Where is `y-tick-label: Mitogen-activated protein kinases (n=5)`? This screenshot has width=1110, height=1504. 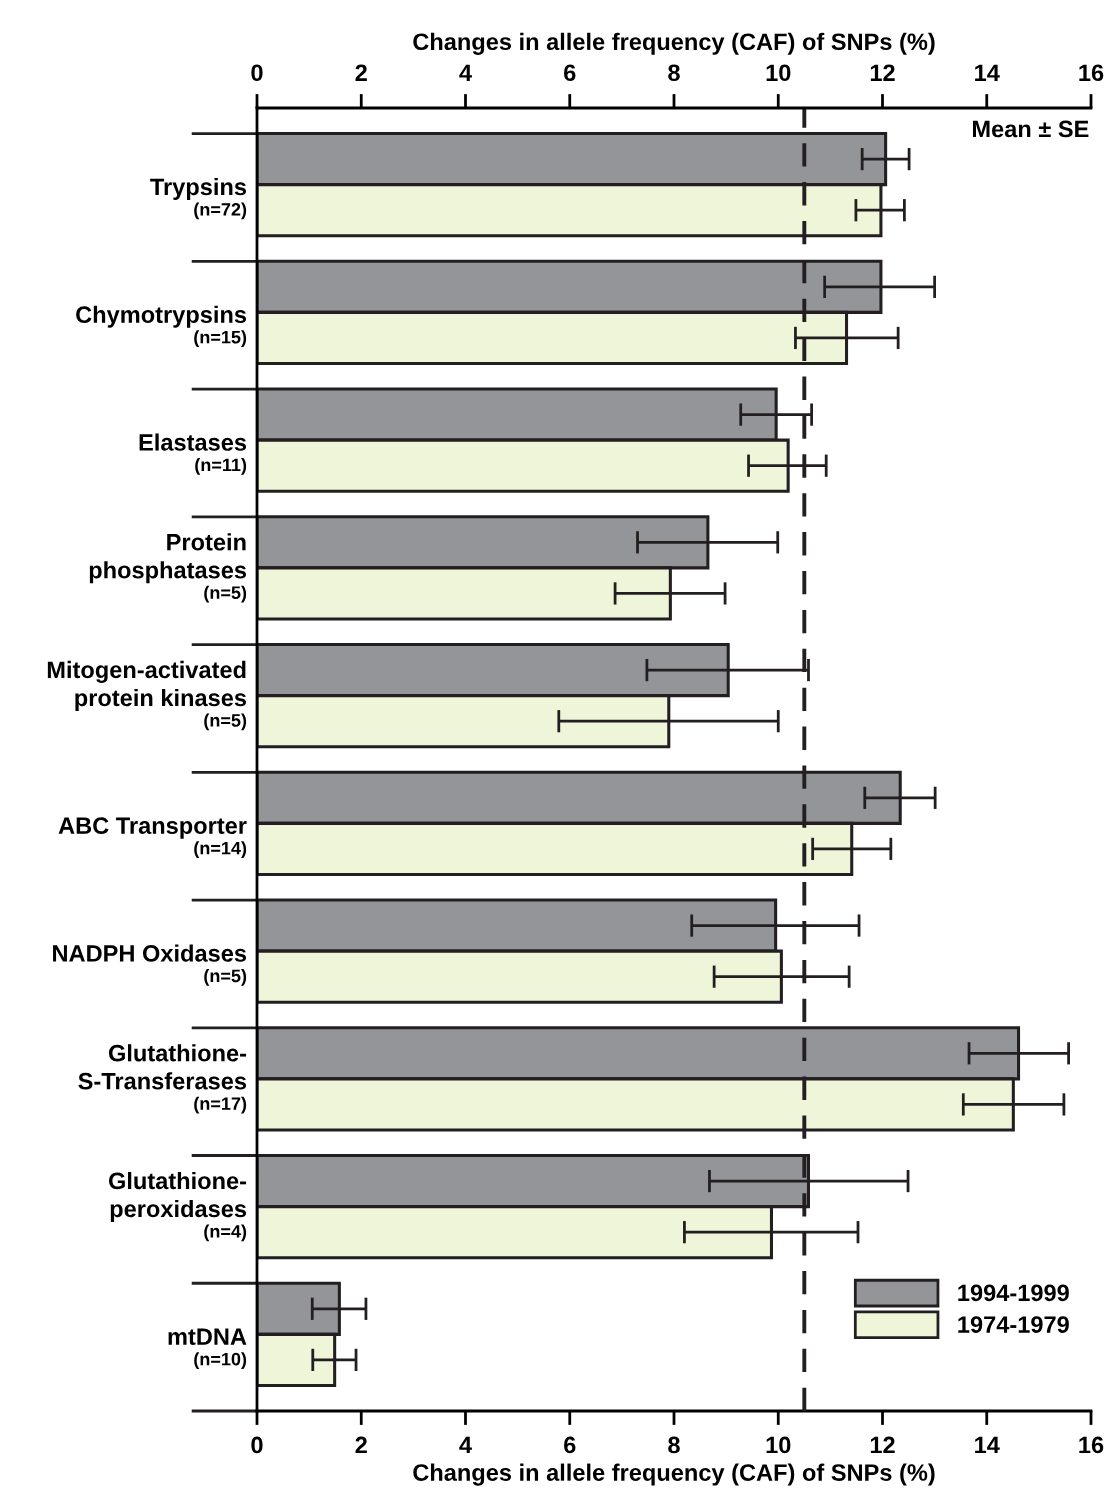
y-tick-label: Mitogen-activated protein kinases (n=5) is located at coordinates (147, 695).